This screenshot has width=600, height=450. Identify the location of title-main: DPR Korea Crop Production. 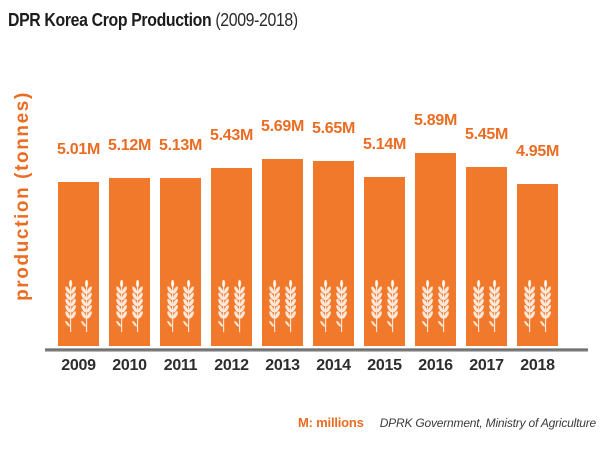
(110, 20).